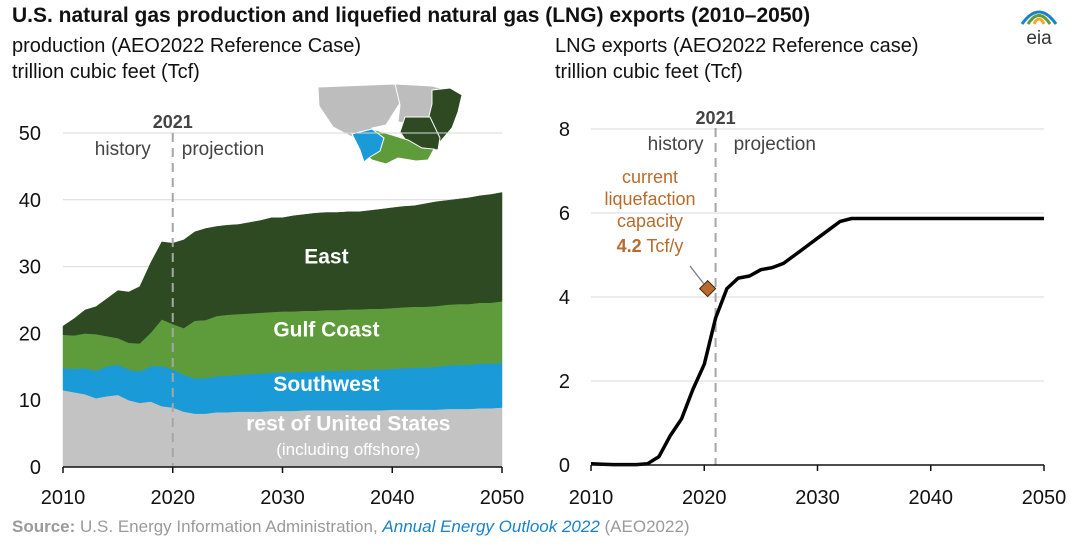 This screenshot has height=547, width=1080. I want to click on annotation-value: 4.2, so click(629, 246).